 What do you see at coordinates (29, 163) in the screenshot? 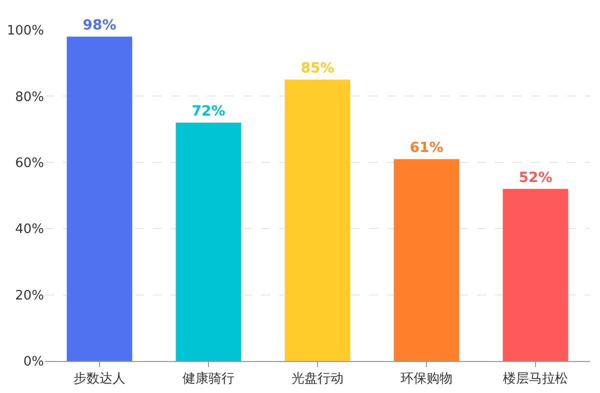
I see `y-tick-label: 60%` at bounding box center [29, 163].